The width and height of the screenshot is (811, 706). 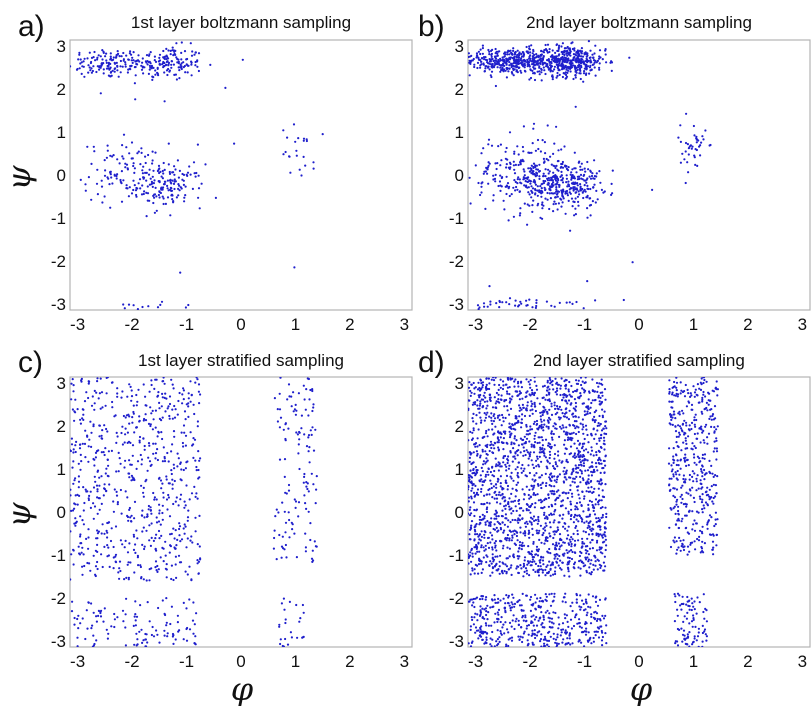 What do you see at coordinates (61, 383) in the screenshot?
I see `y-tick-label: 3` at bounding box center [61, 383].